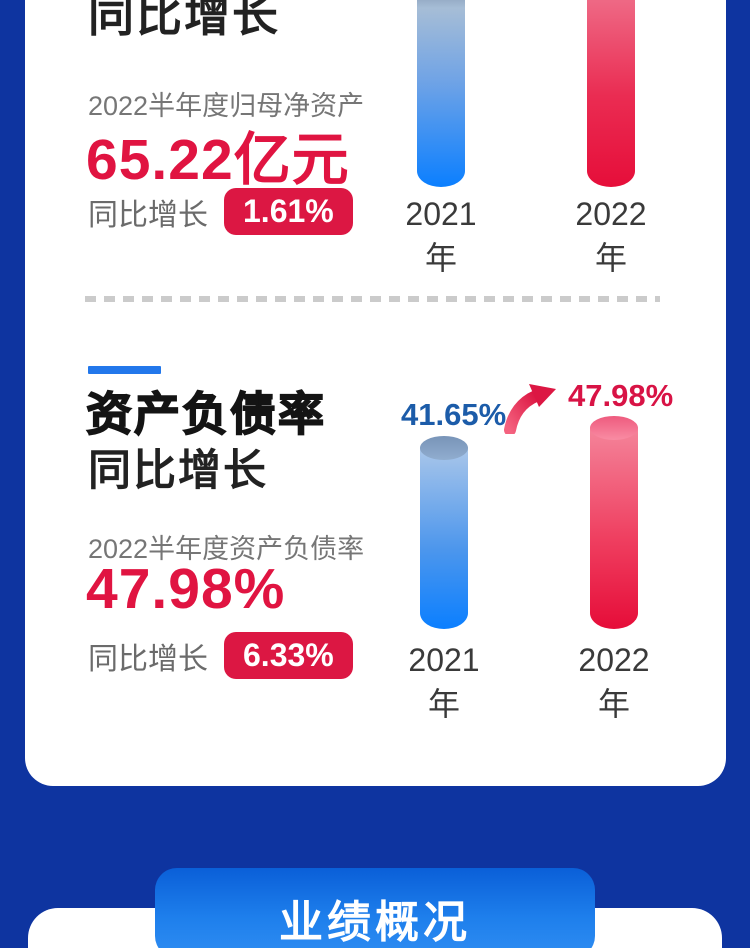 The height and width of the screenshot is (948, 750). Describe the element at coordinates (184, 20) in the screenshot. I see `net-assets-yoy-title: 同比增长` at that location.